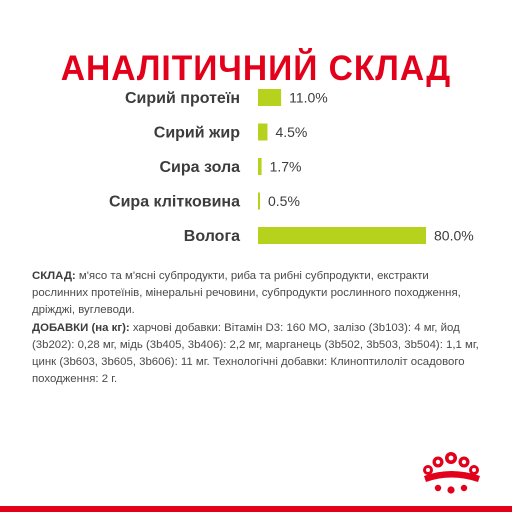 The width and height of the screenshot is (512, 512). I want to click on value-label: 11.0%, so click(308, 98).